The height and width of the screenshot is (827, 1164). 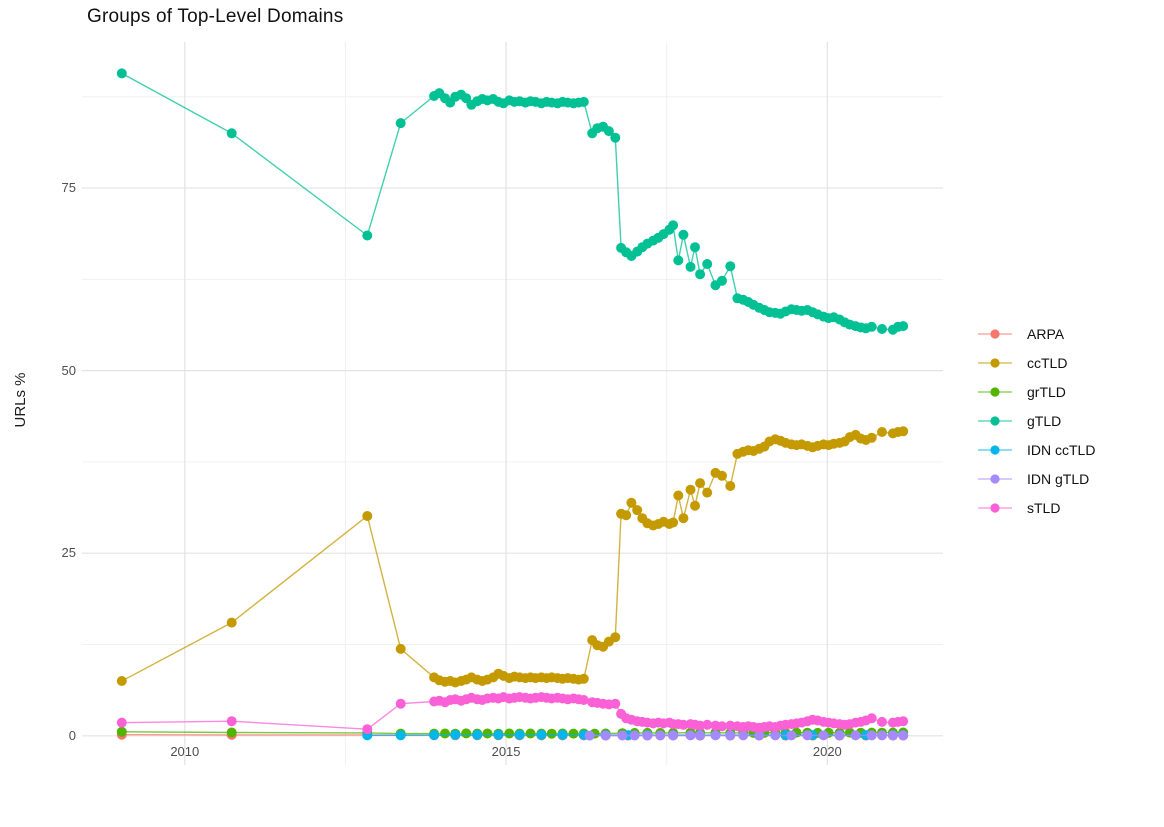 What do you see at coordinates (1044, 507) in the screenshot?
I see `legend-label: sTLD` at bounding box center [1044, 507].